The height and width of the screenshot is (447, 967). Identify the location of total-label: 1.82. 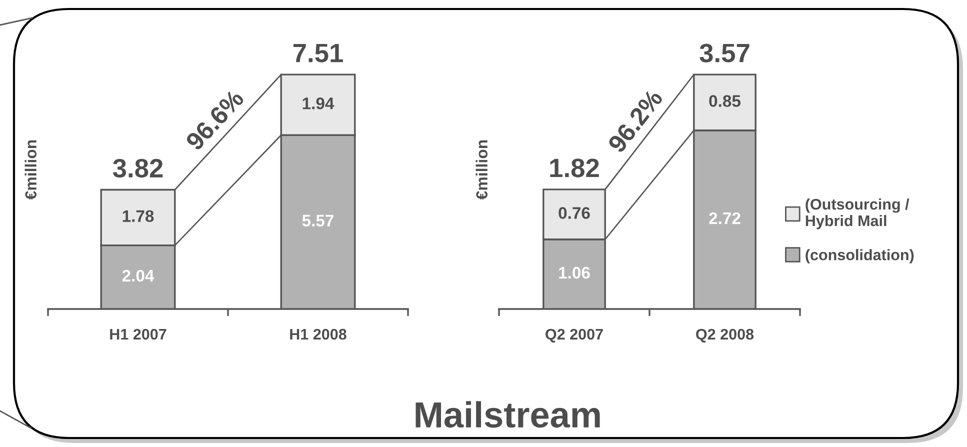
(574, 168).